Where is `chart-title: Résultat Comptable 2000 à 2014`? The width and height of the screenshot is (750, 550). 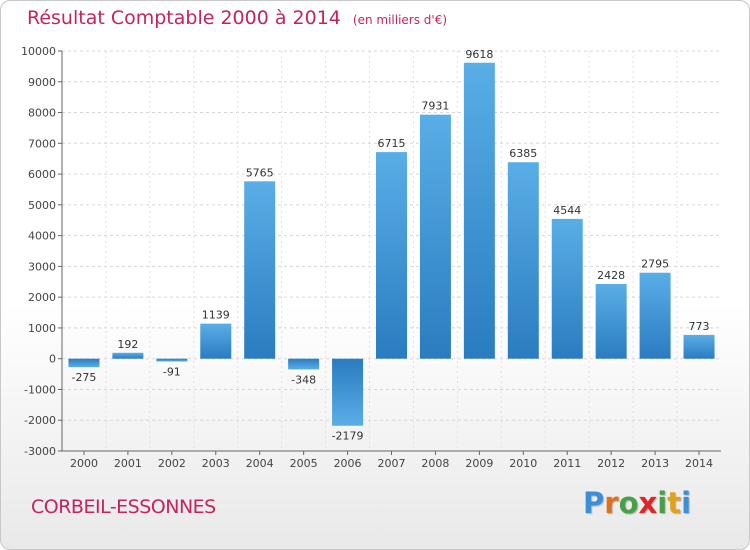 chart-title: Résultat Comptable 2000 à 2014 is located at coordinates (184, 18).